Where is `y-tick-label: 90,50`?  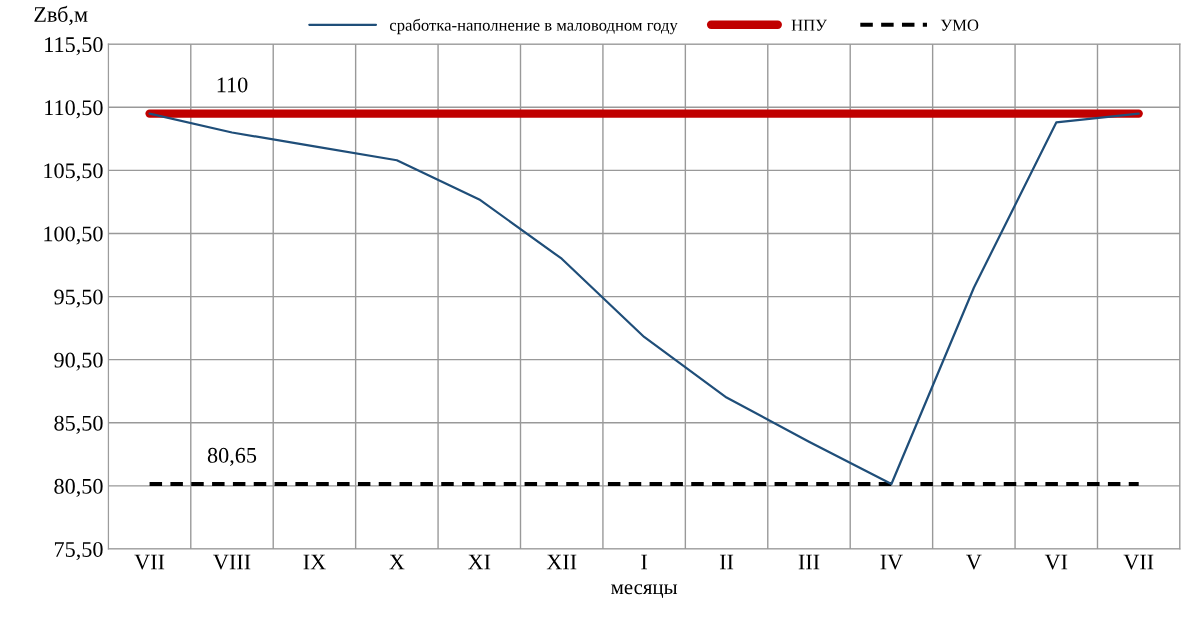
y-tick-label: 90,50 is located at coordinates (78, 361).